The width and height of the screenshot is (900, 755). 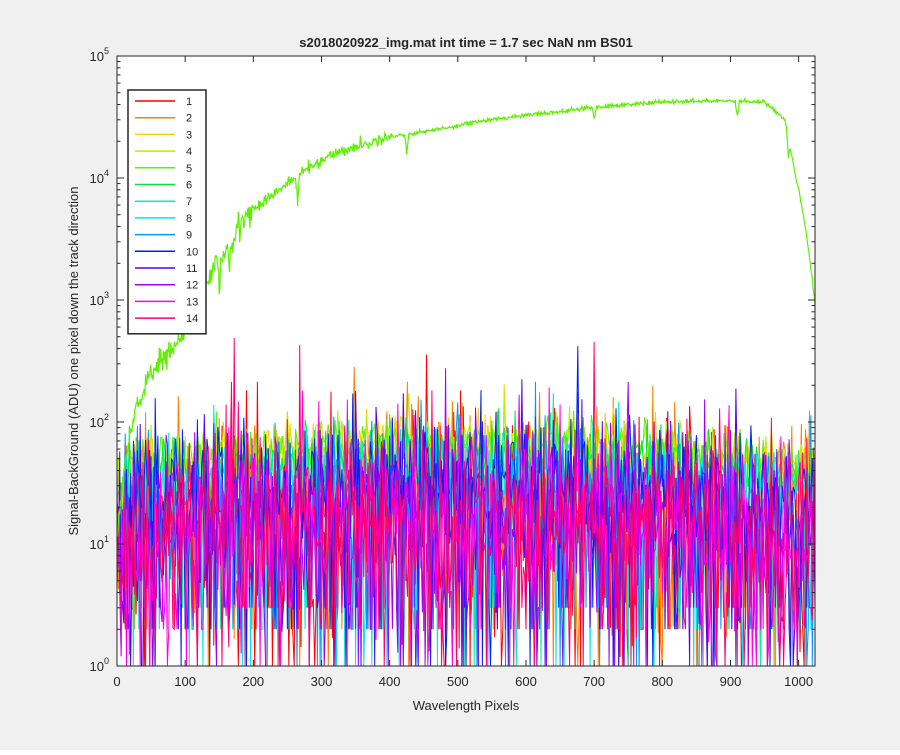 I want to click on y-tick-label: 10⁵, so click(x=99, y=55).